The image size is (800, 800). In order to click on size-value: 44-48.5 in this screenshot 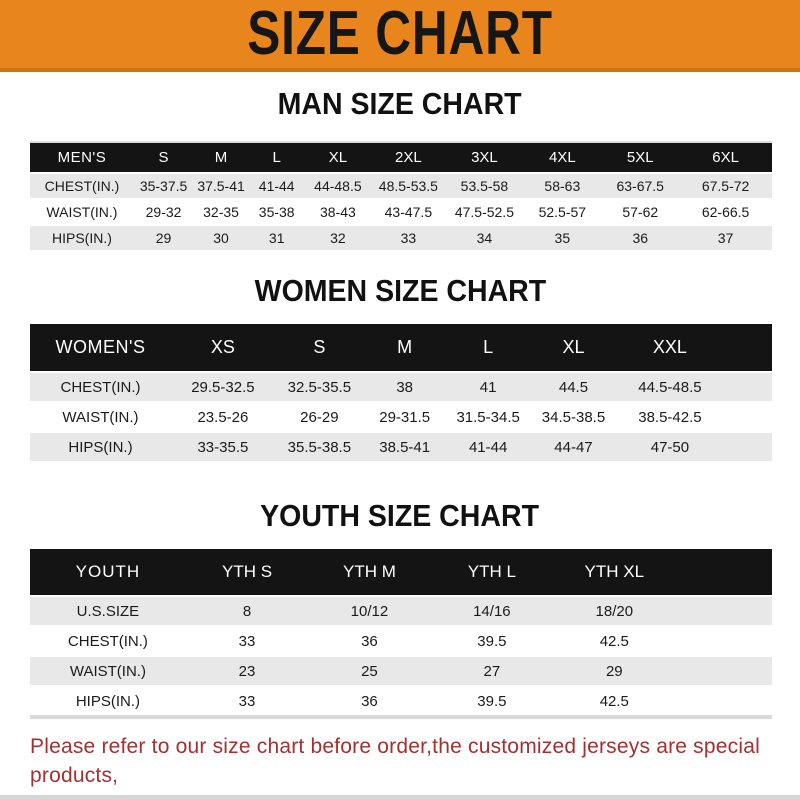, I will do `click(338, 185)`.